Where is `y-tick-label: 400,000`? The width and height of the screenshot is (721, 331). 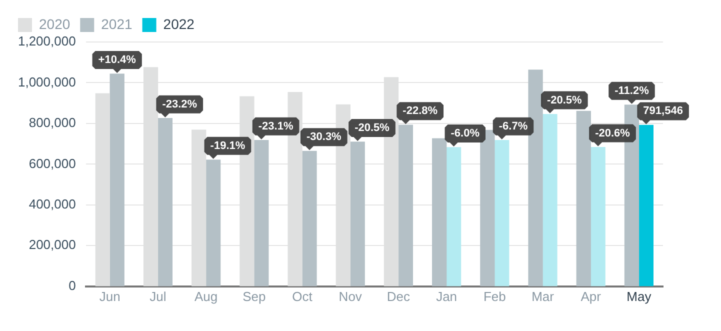 y-tick-label: 400,000 is located at coordinates (52, 204).